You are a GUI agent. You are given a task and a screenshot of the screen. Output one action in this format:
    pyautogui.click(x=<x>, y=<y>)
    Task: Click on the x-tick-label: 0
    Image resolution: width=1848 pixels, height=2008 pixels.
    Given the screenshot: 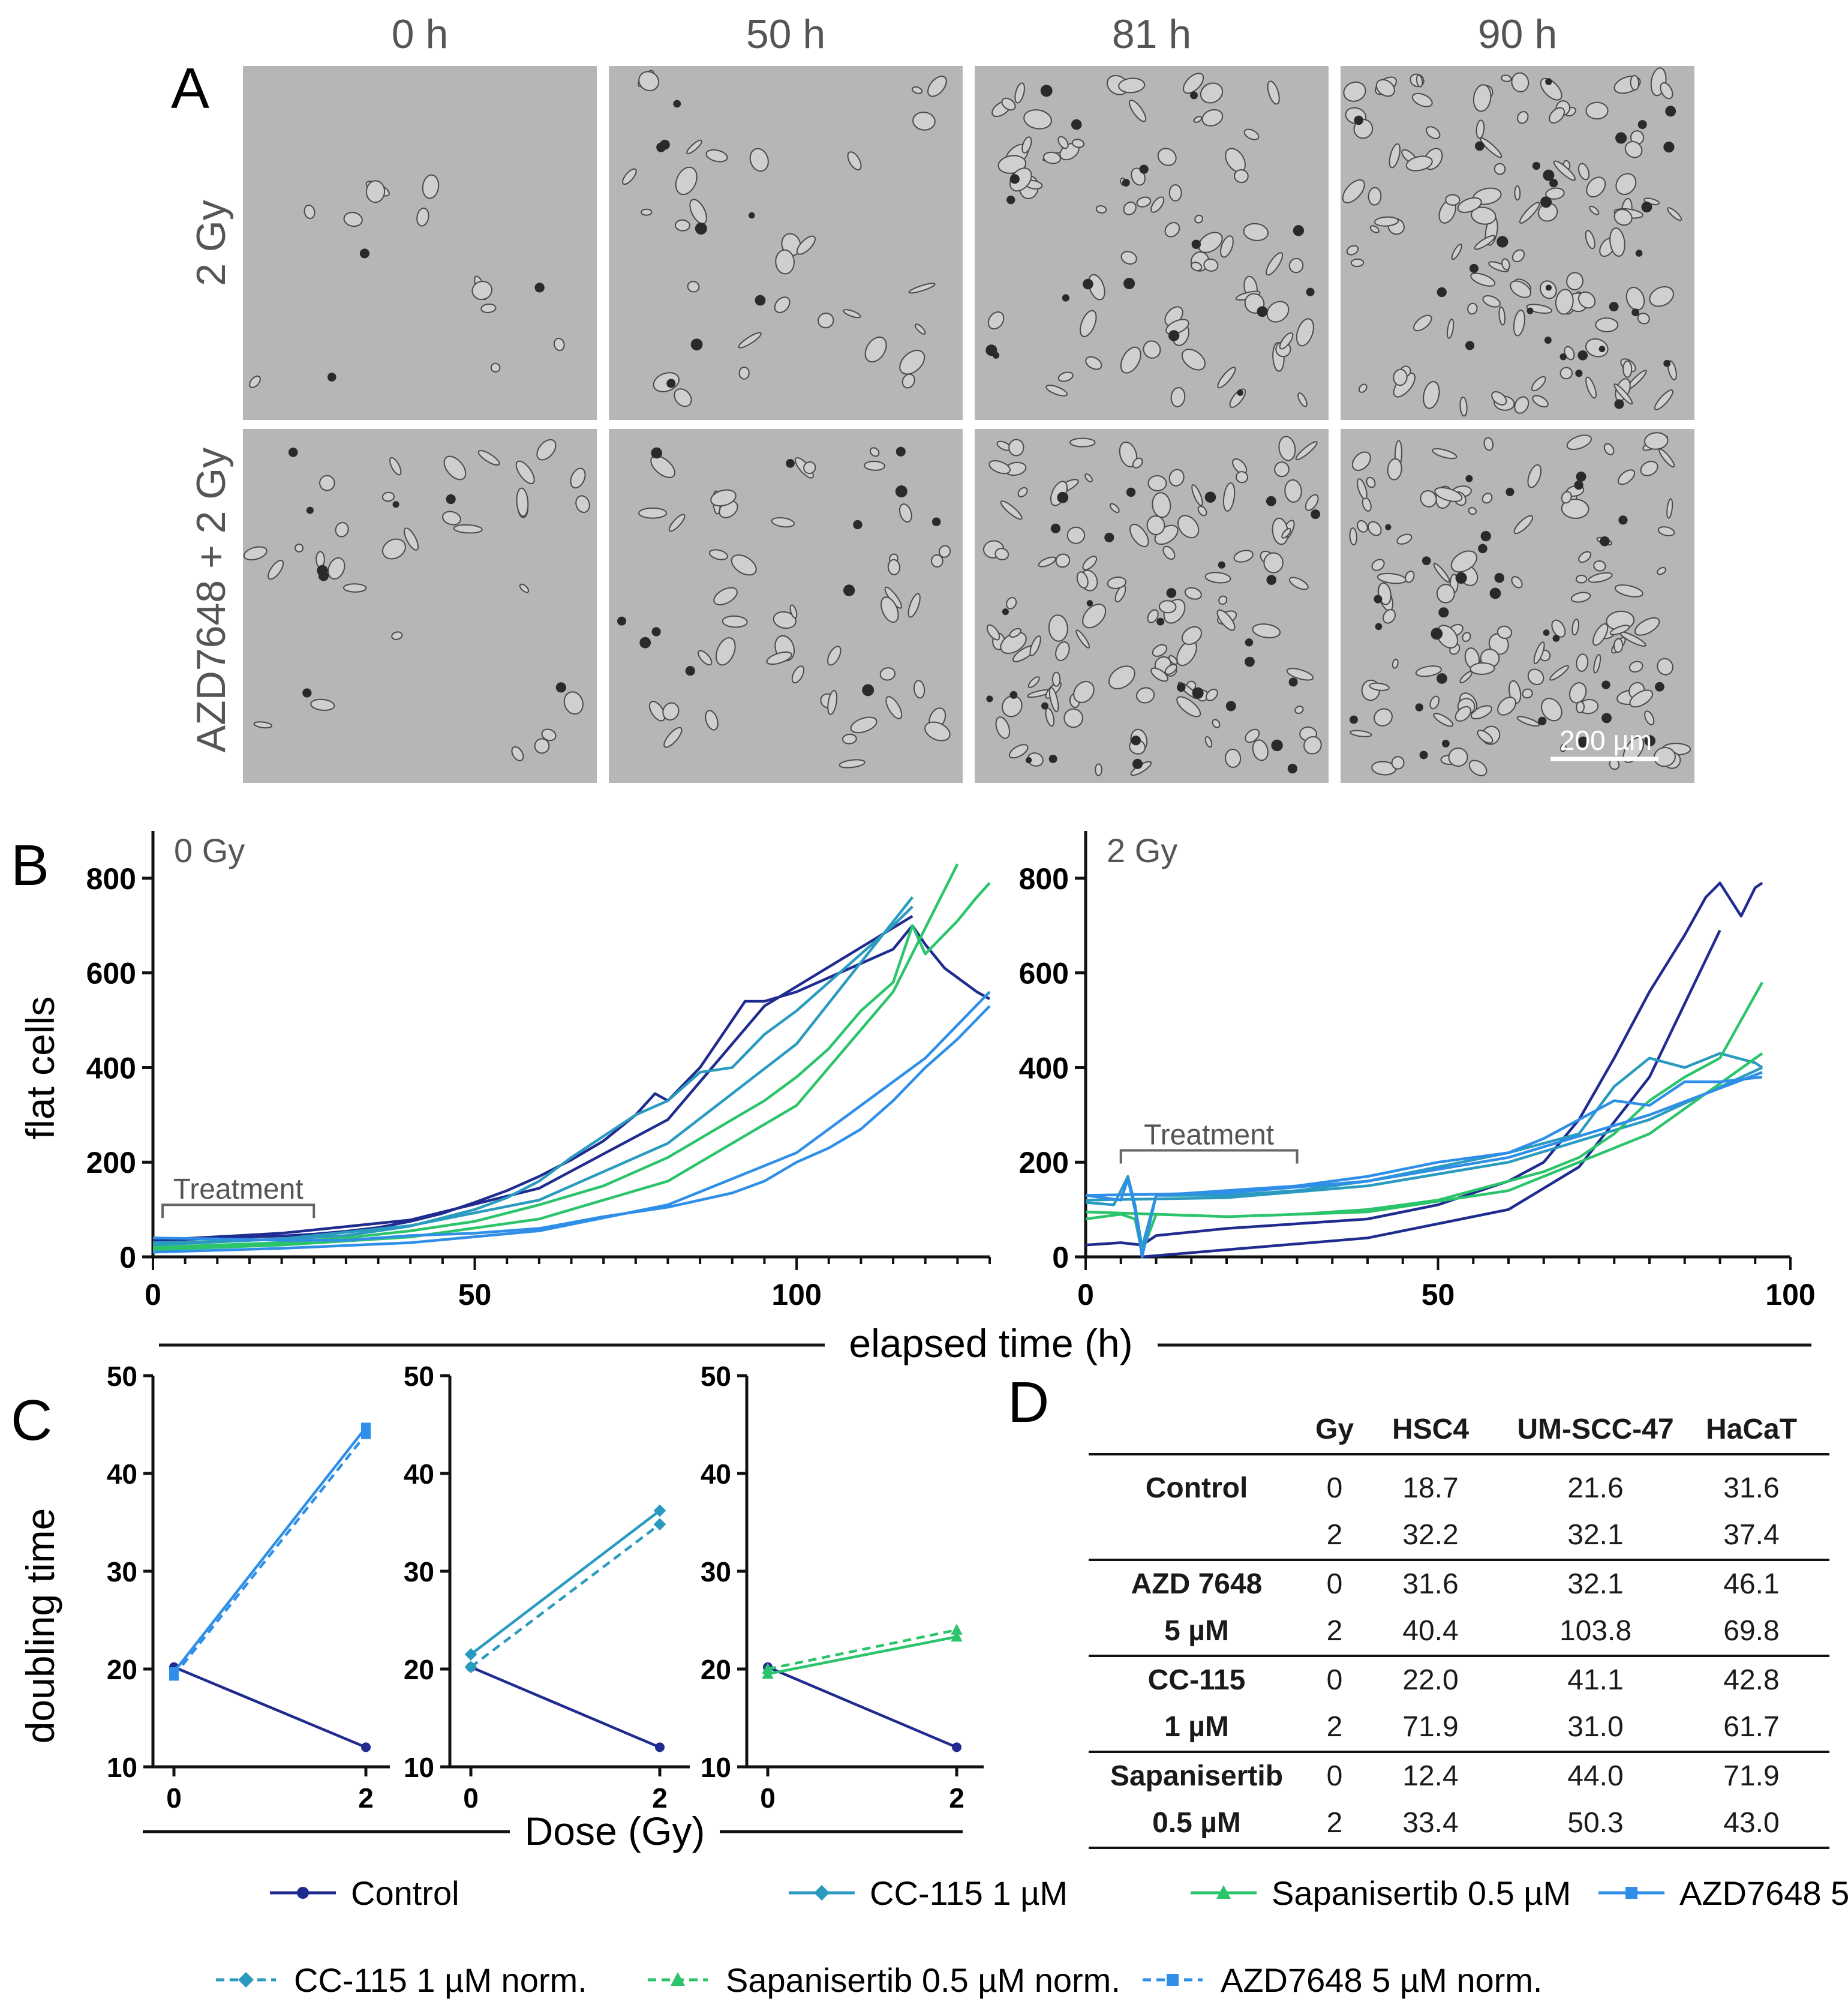 What is the action you would take?
    pyautogui.click(x=153, y=1294)
    